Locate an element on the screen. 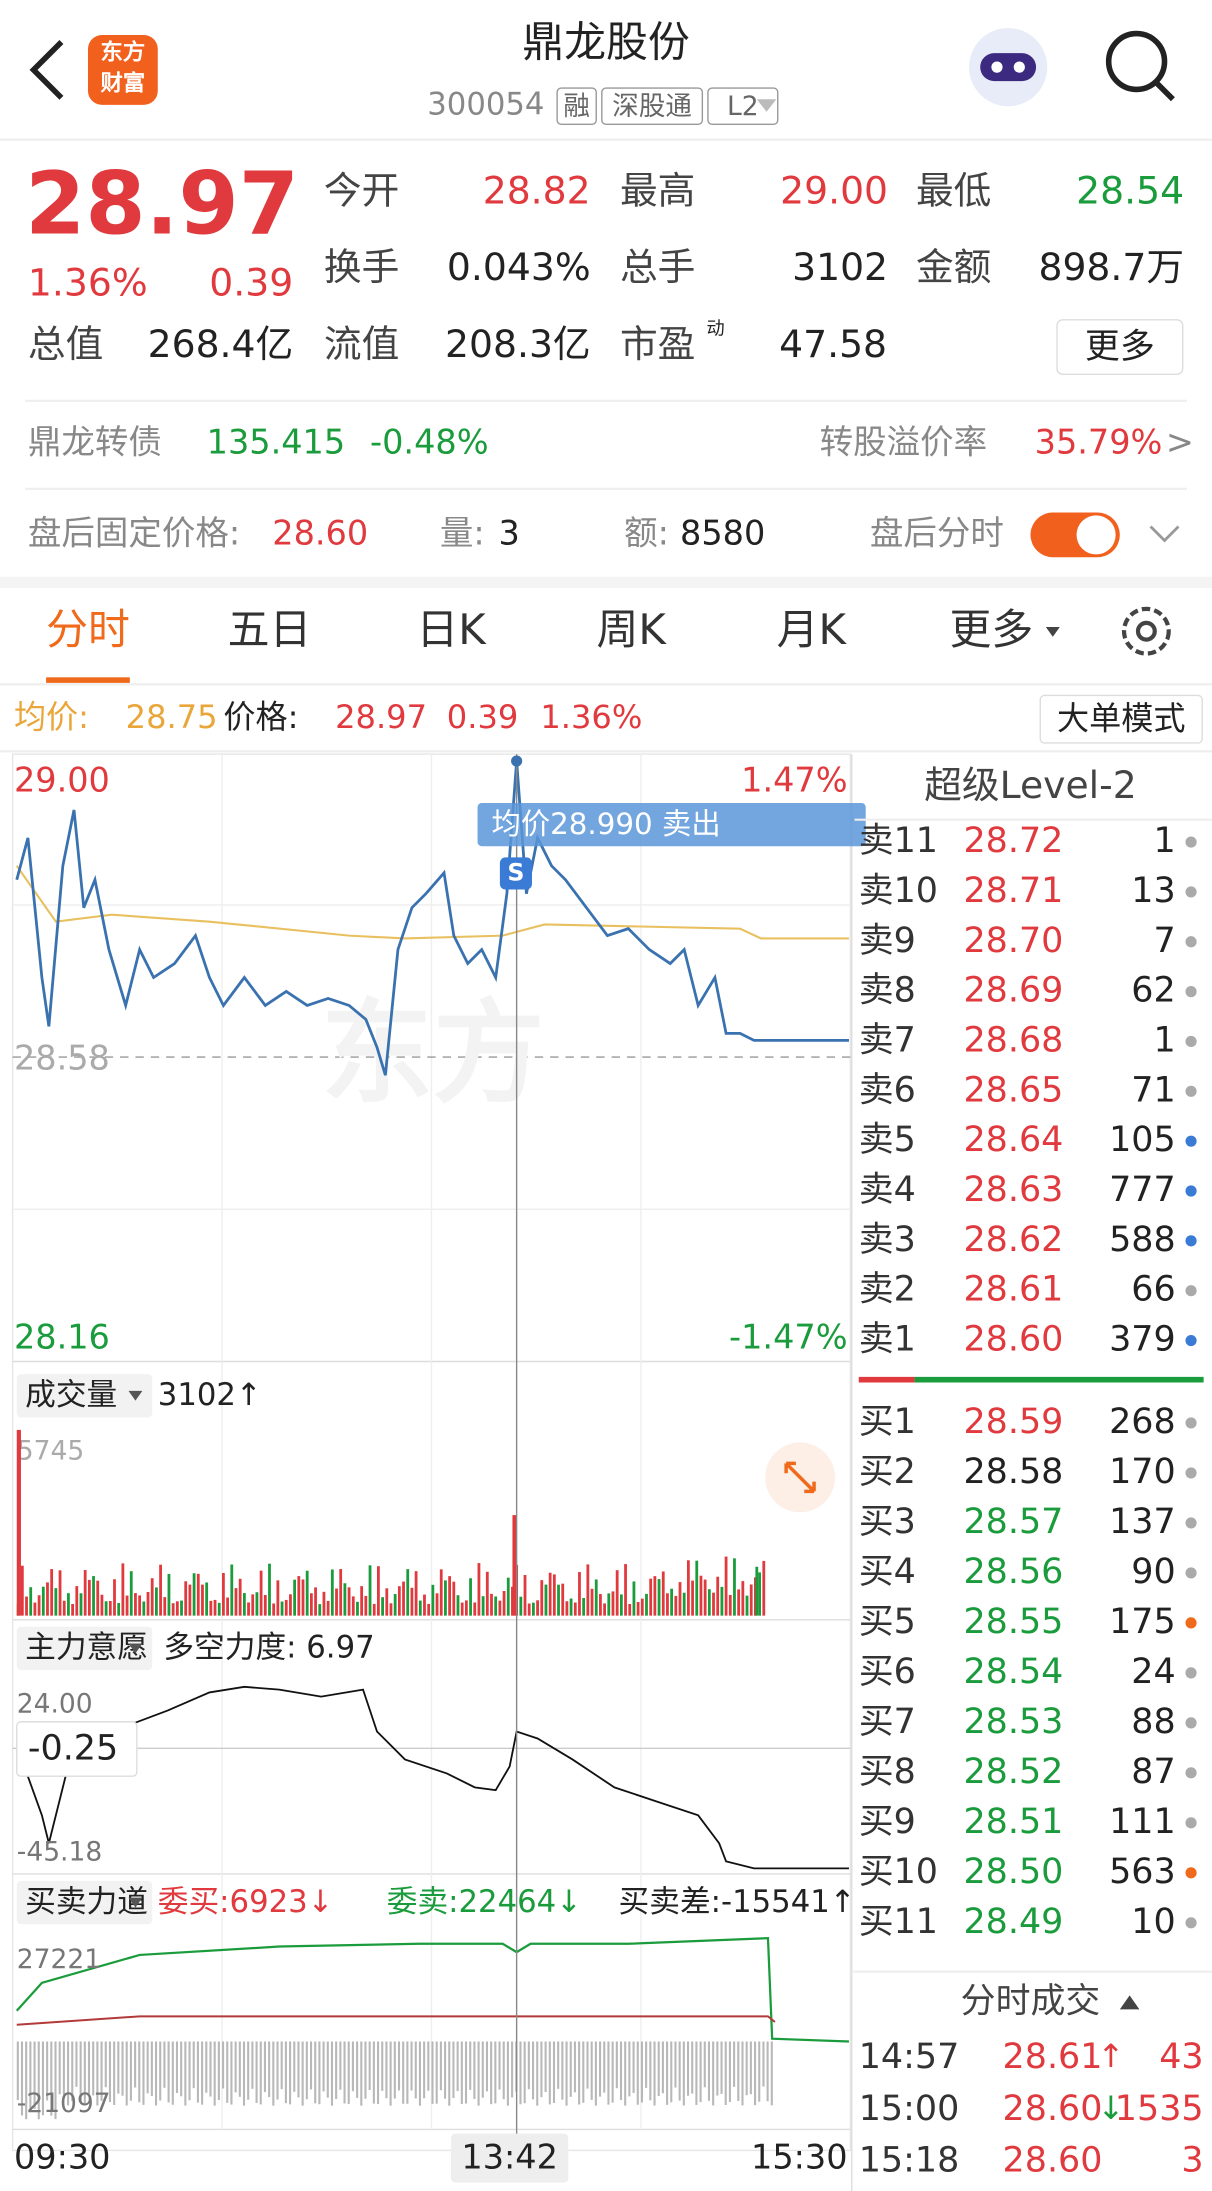 Image resolution: width=1212 pixels, height=2191 pixels. book-label: 卖5 is located at coordinates (887, 1140).